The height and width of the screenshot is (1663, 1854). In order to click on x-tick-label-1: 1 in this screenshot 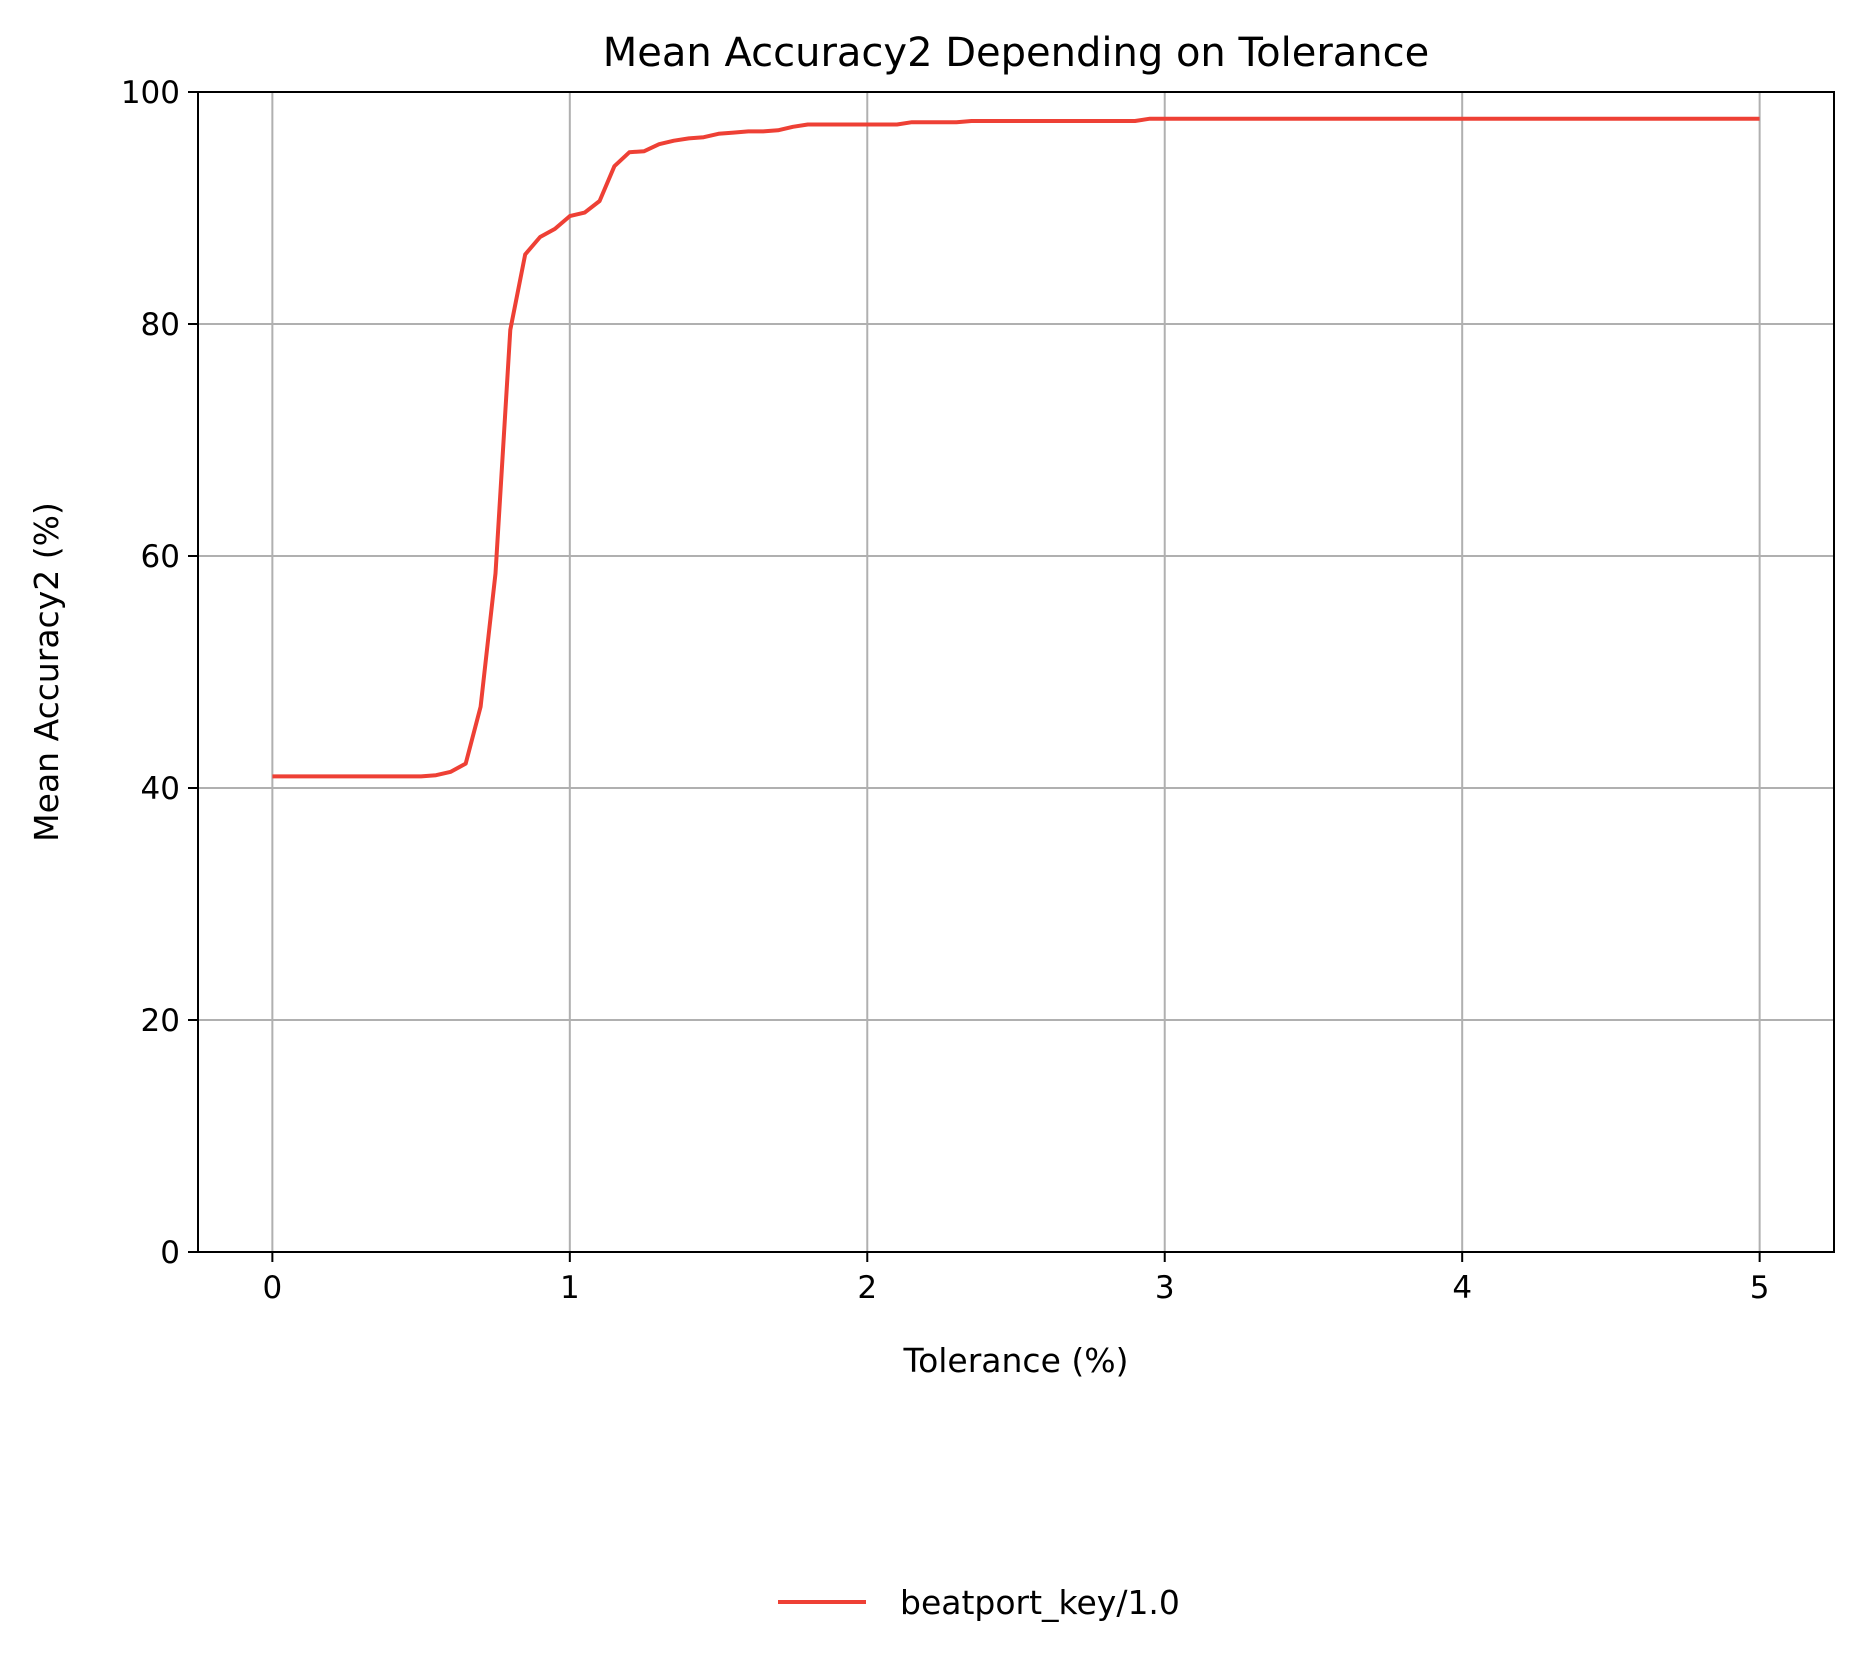, I will do `click(570, 1288)`.